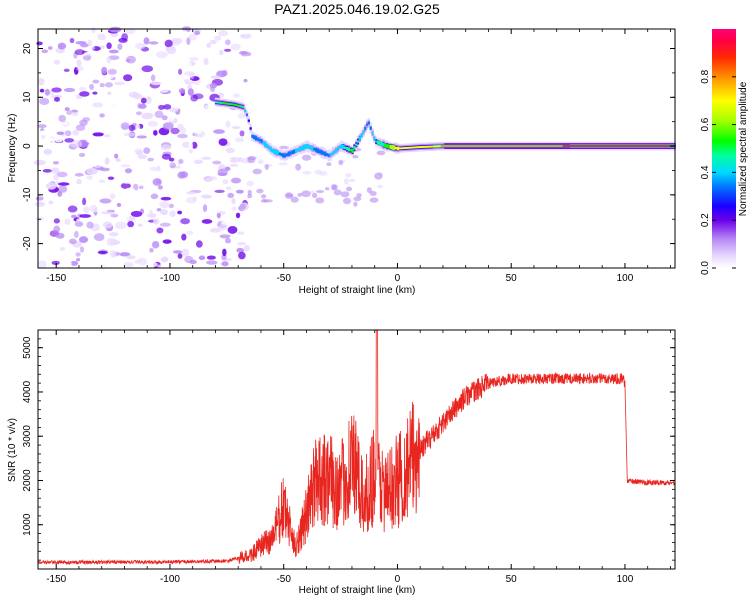 This screenshot has height=600, width=750. Describe the element at coordinates (12, 148) in the screenshot. I see `spectrogram-y-label: Frequency (Hz)` at that location.